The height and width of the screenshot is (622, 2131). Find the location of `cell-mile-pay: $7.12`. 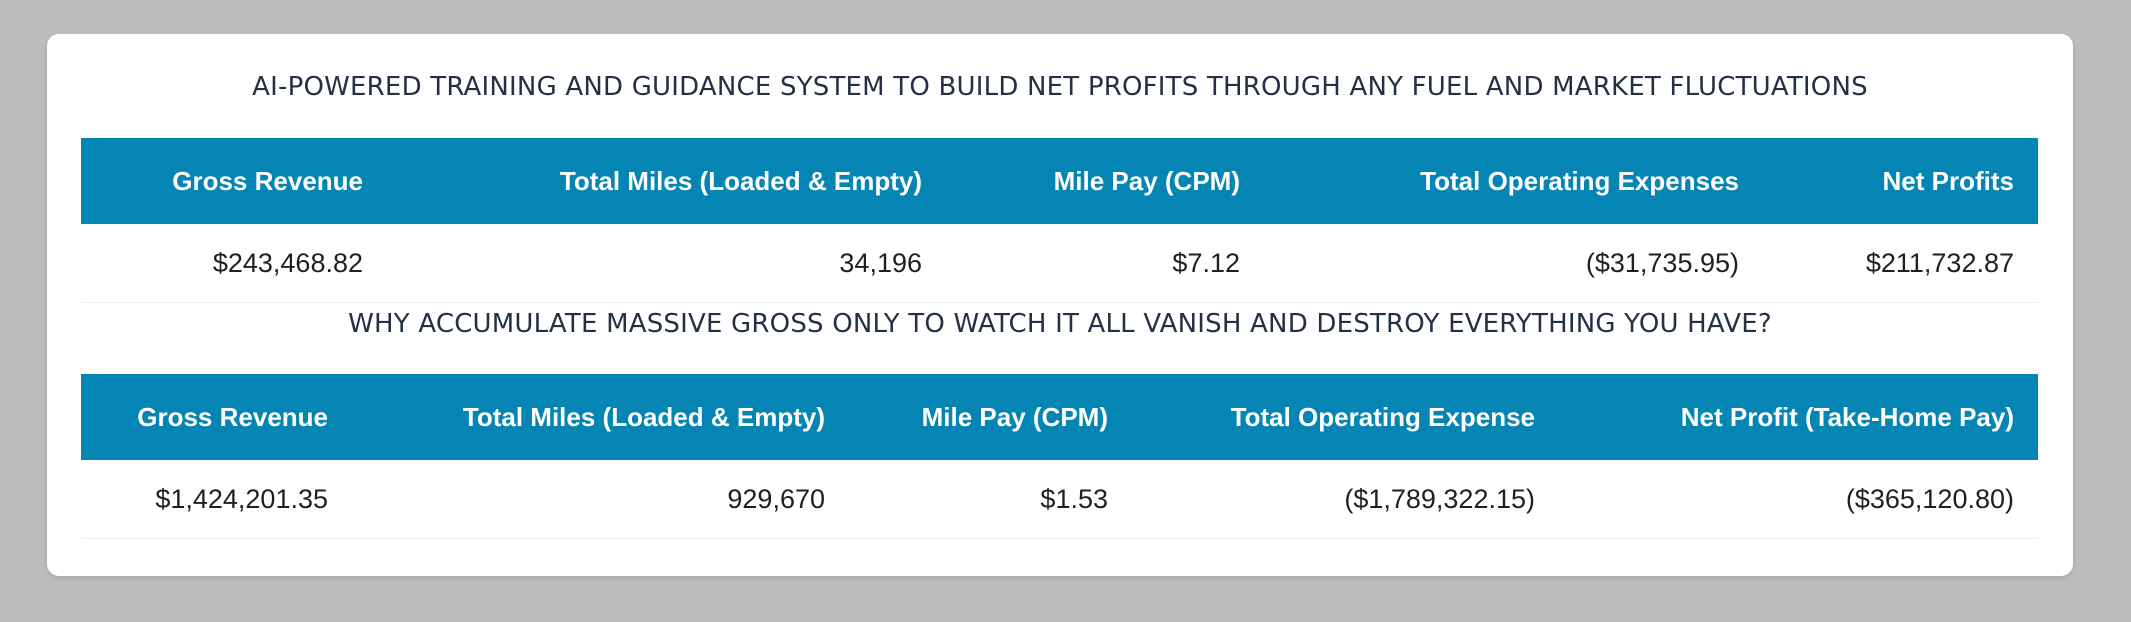

cell-mile-pay: $7.12 is located at coordinates (1105, 263).